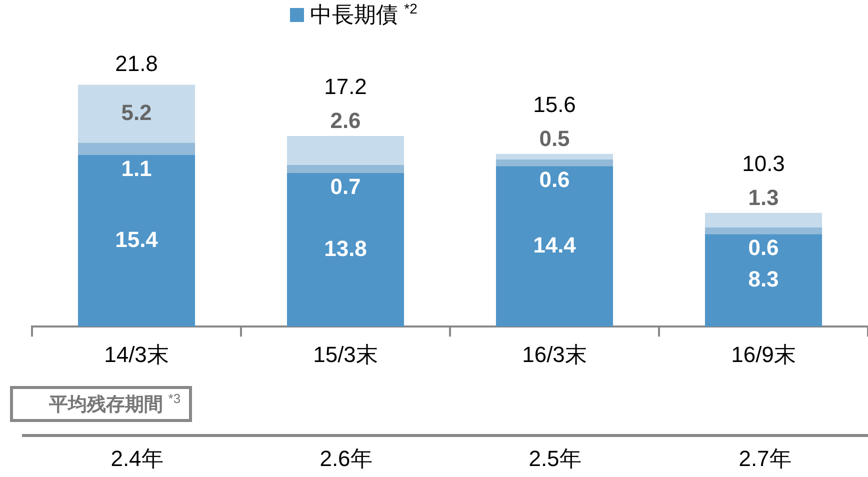 Image resolution: width=868 pixels, height=477 pixels. Describe the element at coordinates (136, 63) in the screenshot. I see `total-label: 21.8` at that location.